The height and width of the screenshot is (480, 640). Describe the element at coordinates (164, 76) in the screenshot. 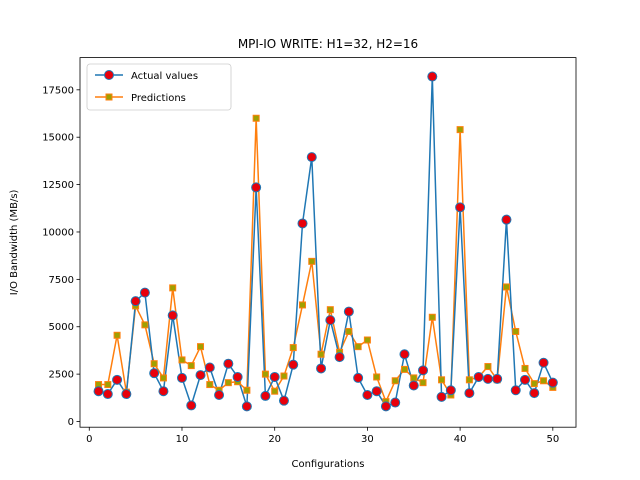

I see `legend-label-actual: Actual values` at that location.